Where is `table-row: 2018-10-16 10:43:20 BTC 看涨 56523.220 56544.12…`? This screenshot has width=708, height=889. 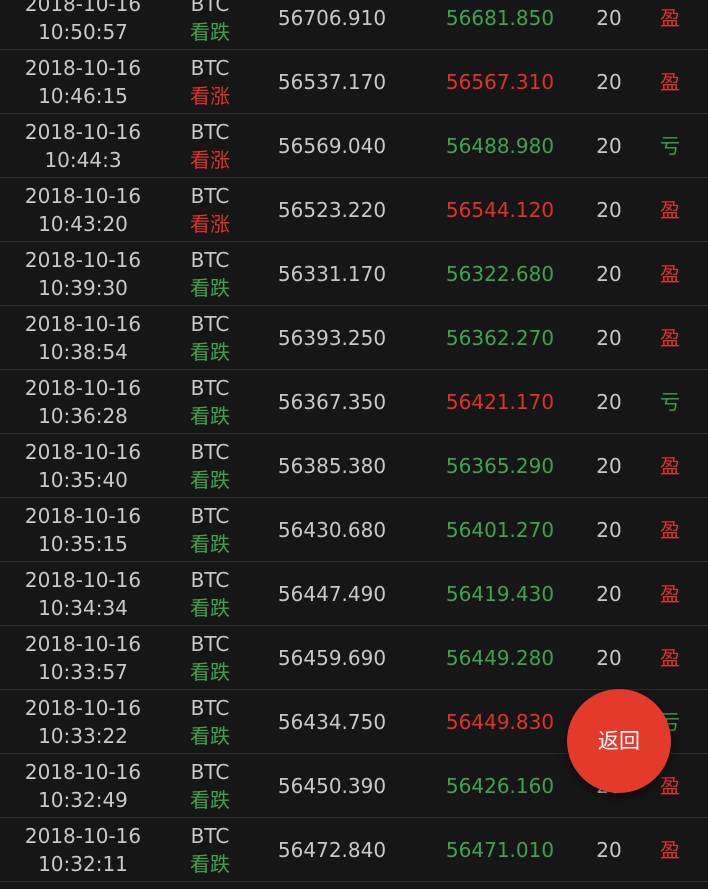 table-row: 2018-10-16 10:43:20 BTC 看涨 56523.220 56544.12… is located at coordinates (354, 210).